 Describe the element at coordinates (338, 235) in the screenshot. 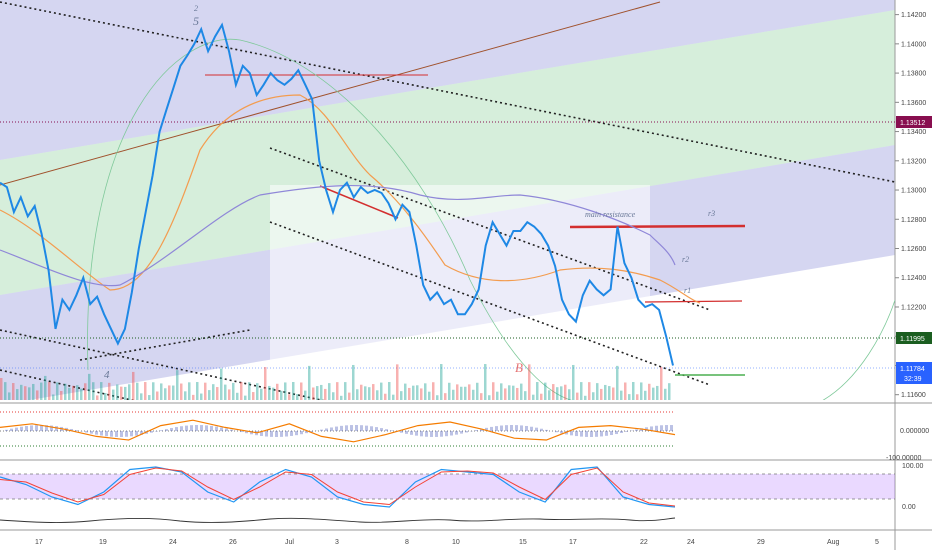

I see `purple-ma-line` at that location.